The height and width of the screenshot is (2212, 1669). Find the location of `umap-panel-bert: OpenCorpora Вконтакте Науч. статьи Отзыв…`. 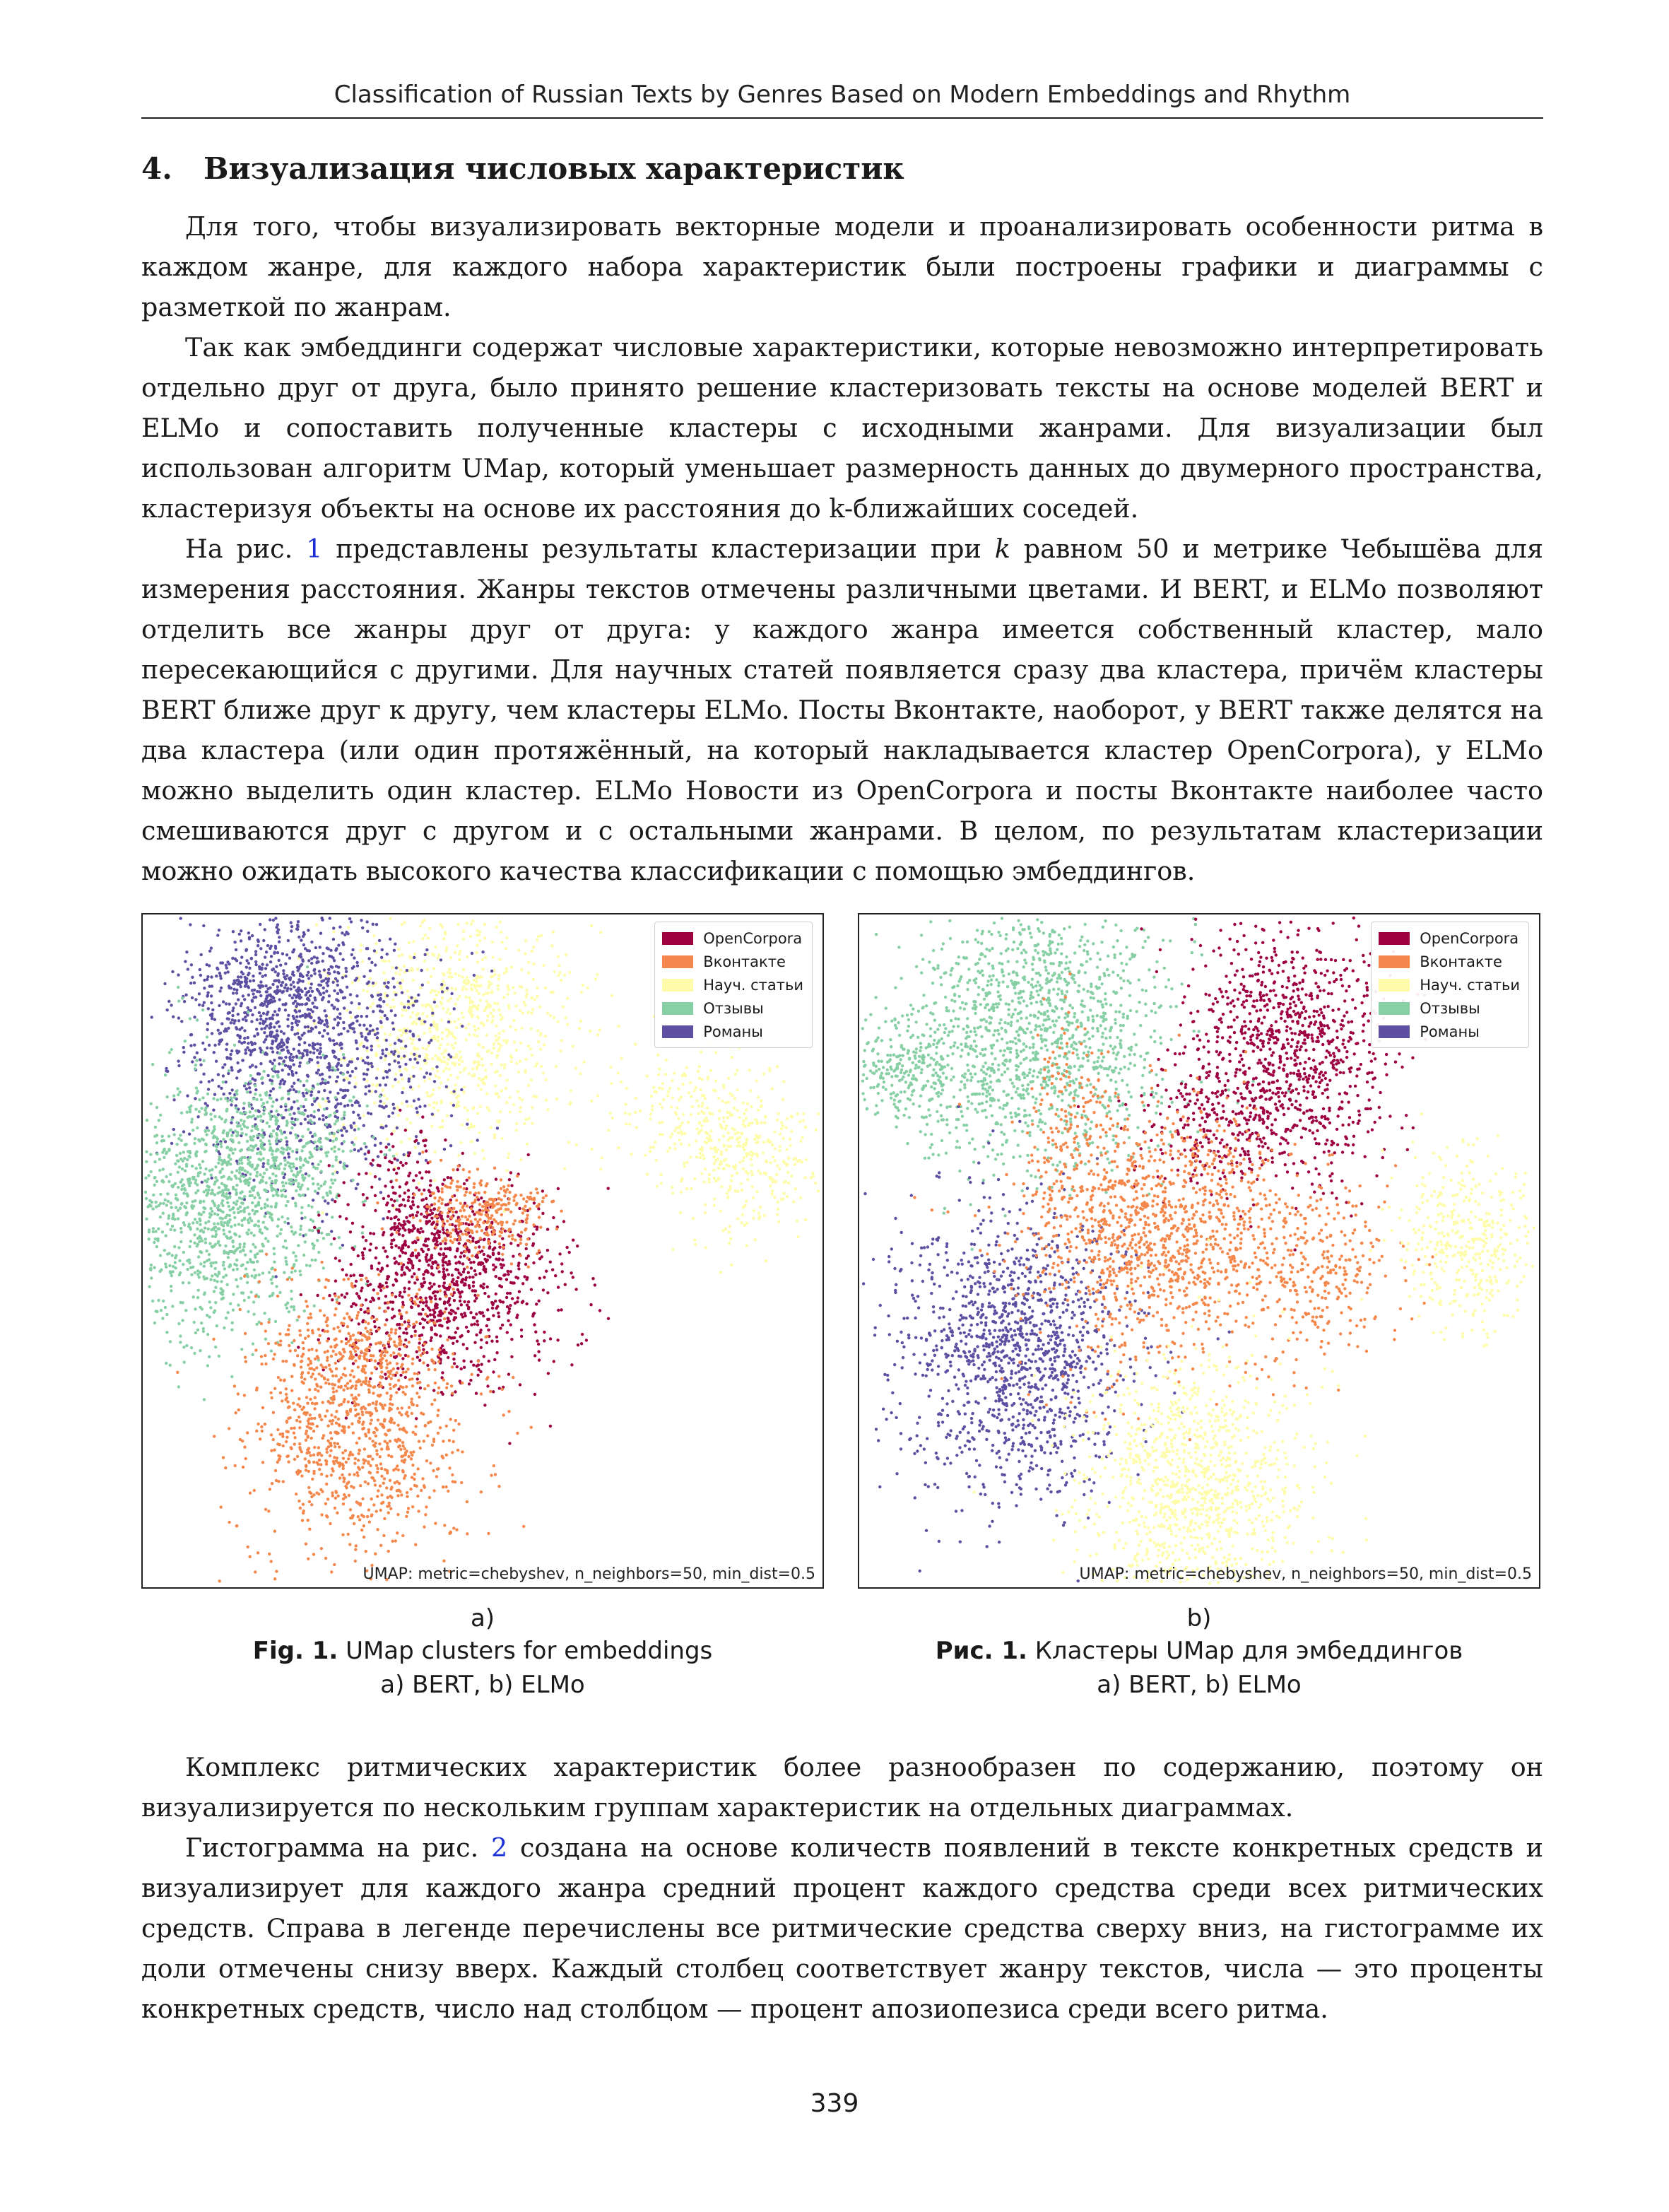

umap-panel-bert: OpenCorpora Вконтакте Науч. статьи Отзыв… is located at coordinates (483, 1251).